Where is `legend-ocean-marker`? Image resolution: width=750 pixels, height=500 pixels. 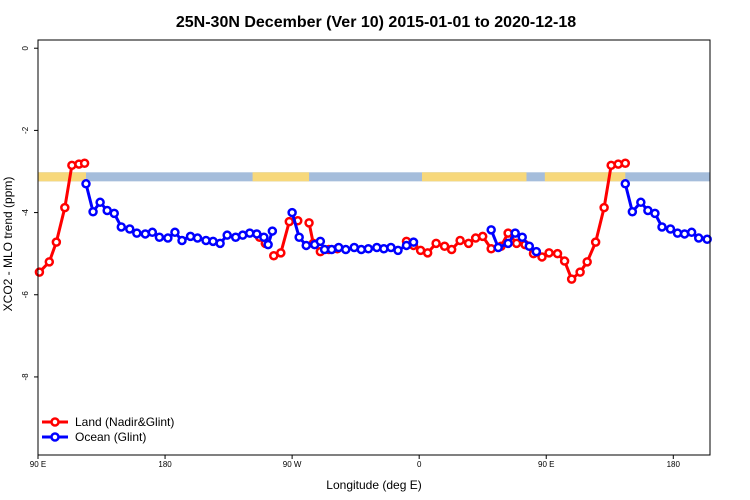
legend-ocean-marker is located at coordinates (55, 437).